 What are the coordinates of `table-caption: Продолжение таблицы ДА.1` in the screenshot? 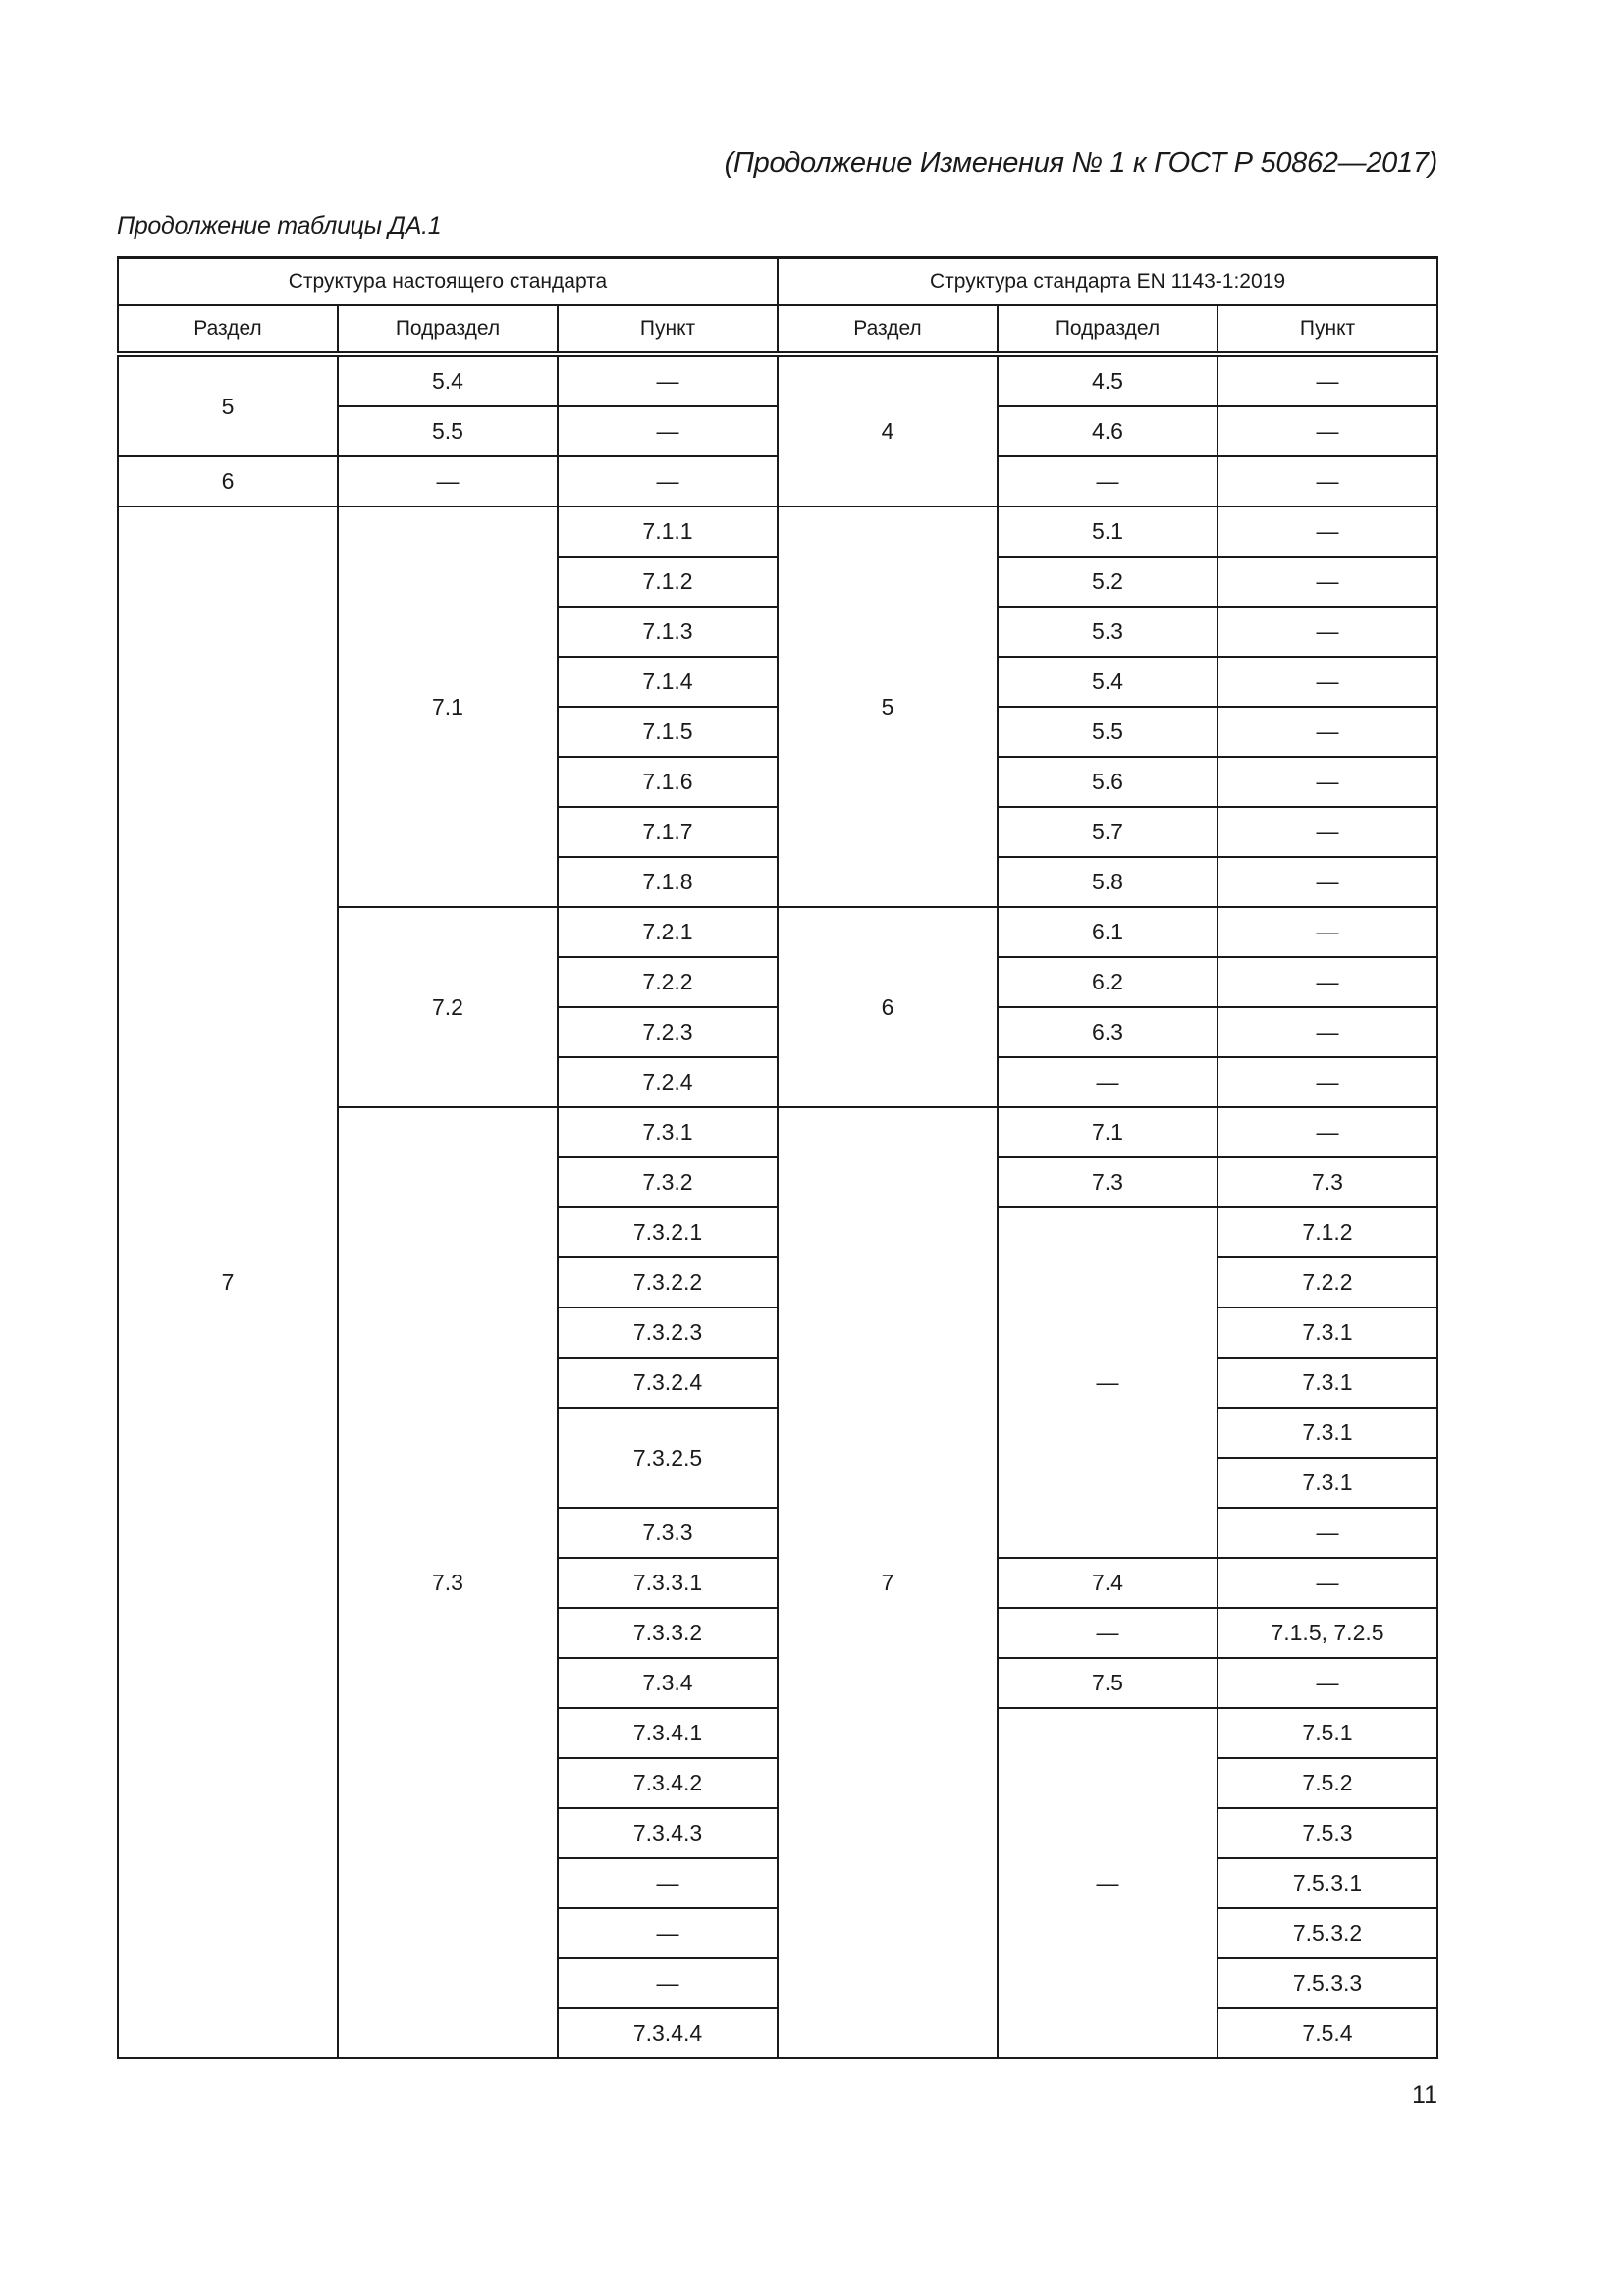 It's located at (279, 226).